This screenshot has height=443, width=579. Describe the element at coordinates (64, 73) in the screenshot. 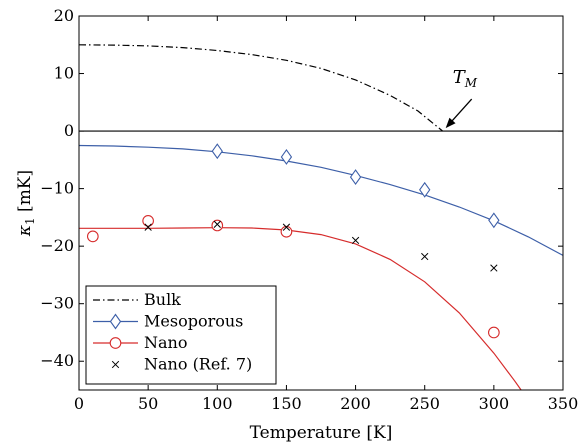

I see `y-tick-label: 10` at that location.